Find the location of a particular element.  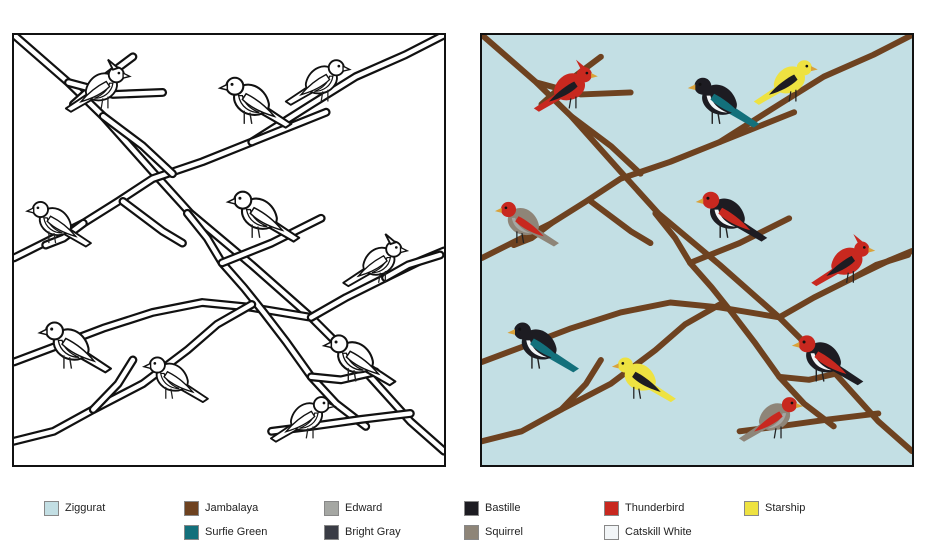

legend-item-catskill-white: Catskill White is located at coordinates (648, 532).